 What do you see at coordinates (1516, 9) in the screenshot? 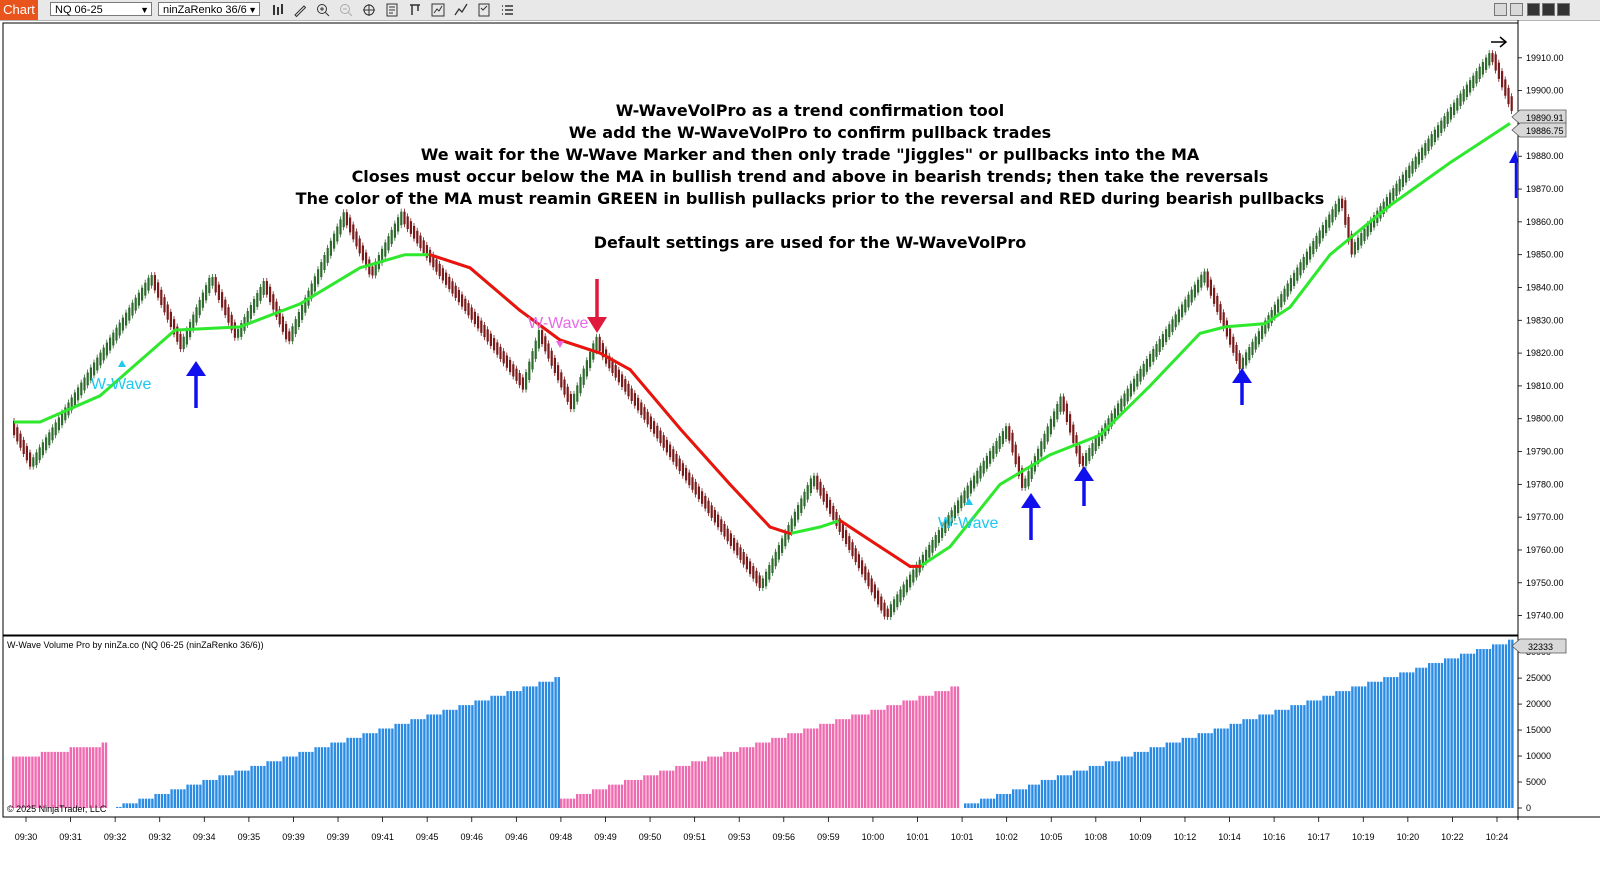
I see `window-link-icon` at bounding box center [1516, 9].